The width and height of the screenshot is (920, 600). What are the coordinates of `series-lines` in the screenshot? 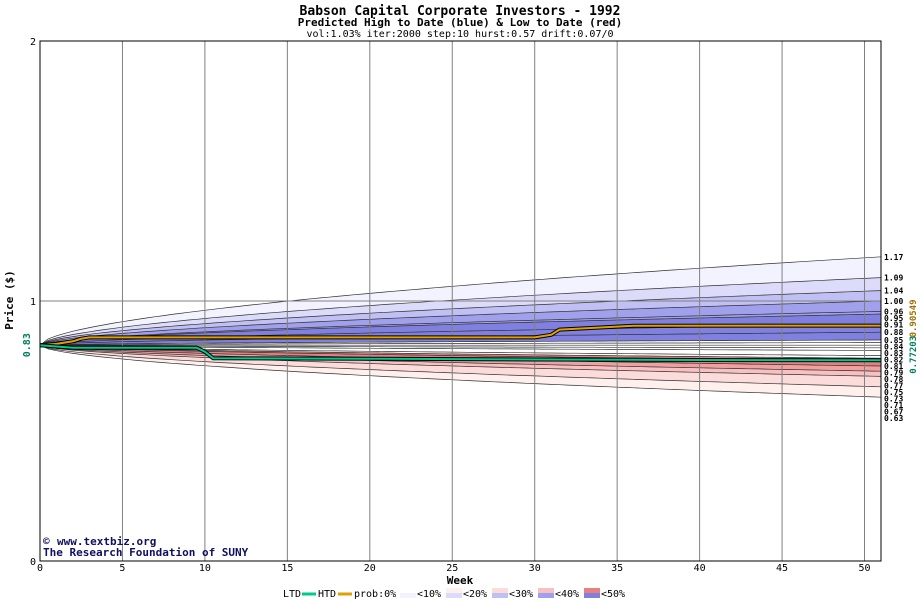 It's located at (460, 343).